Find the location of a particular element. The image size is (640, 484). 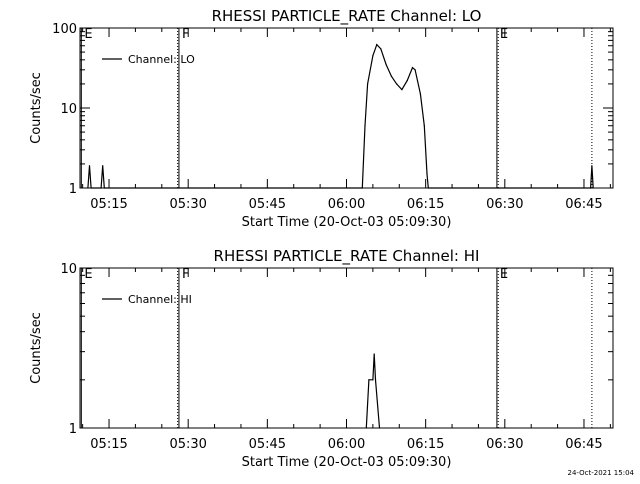

legend-label: Channel: HI is located at coordinates (160, 299).